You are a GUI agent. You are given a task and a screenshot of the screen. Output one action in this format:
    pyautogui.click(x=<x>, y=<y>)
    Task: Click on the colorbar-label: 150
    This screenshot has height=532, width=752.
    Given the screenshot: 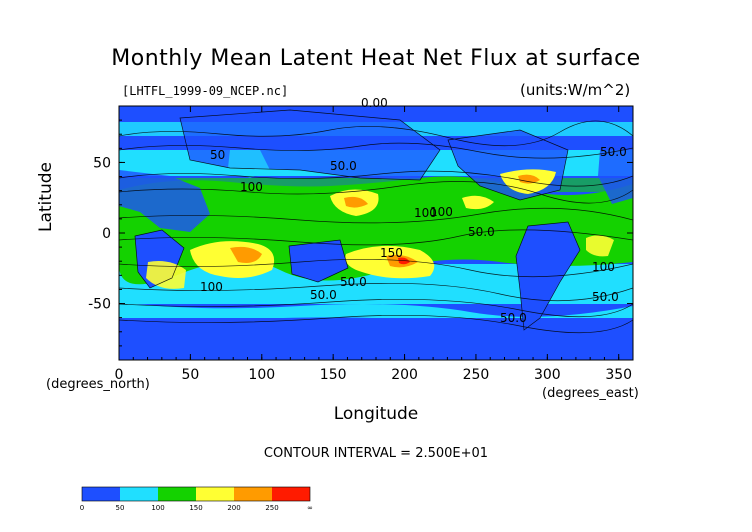 What is the action you would take?
    pyautogui.click(x=195, y=508)
    